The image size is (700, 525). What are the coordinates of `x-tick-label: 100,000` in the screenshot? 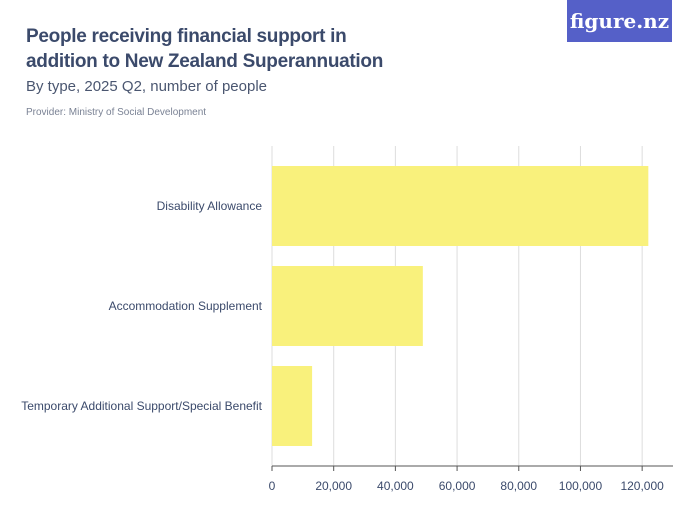 It's located at (581, 486).